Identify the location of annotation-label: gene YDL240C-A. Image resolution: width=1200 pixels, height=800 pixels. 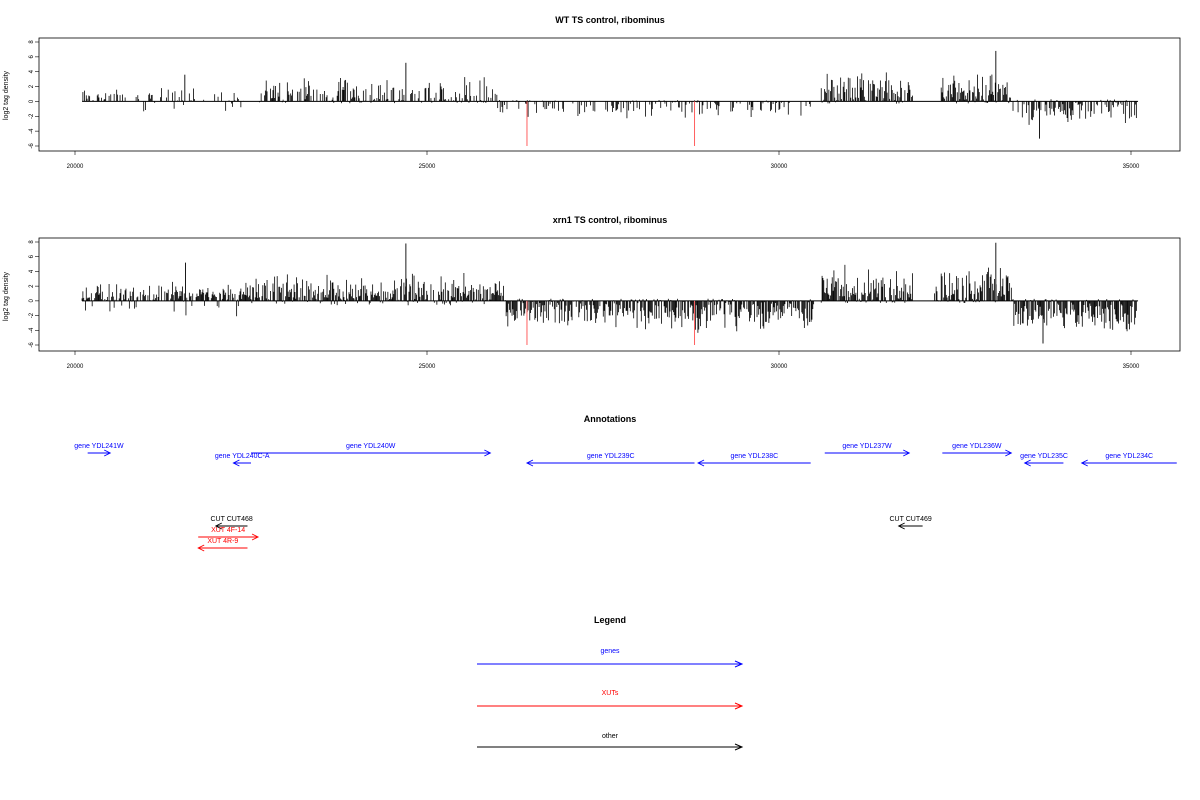
(242, 456).